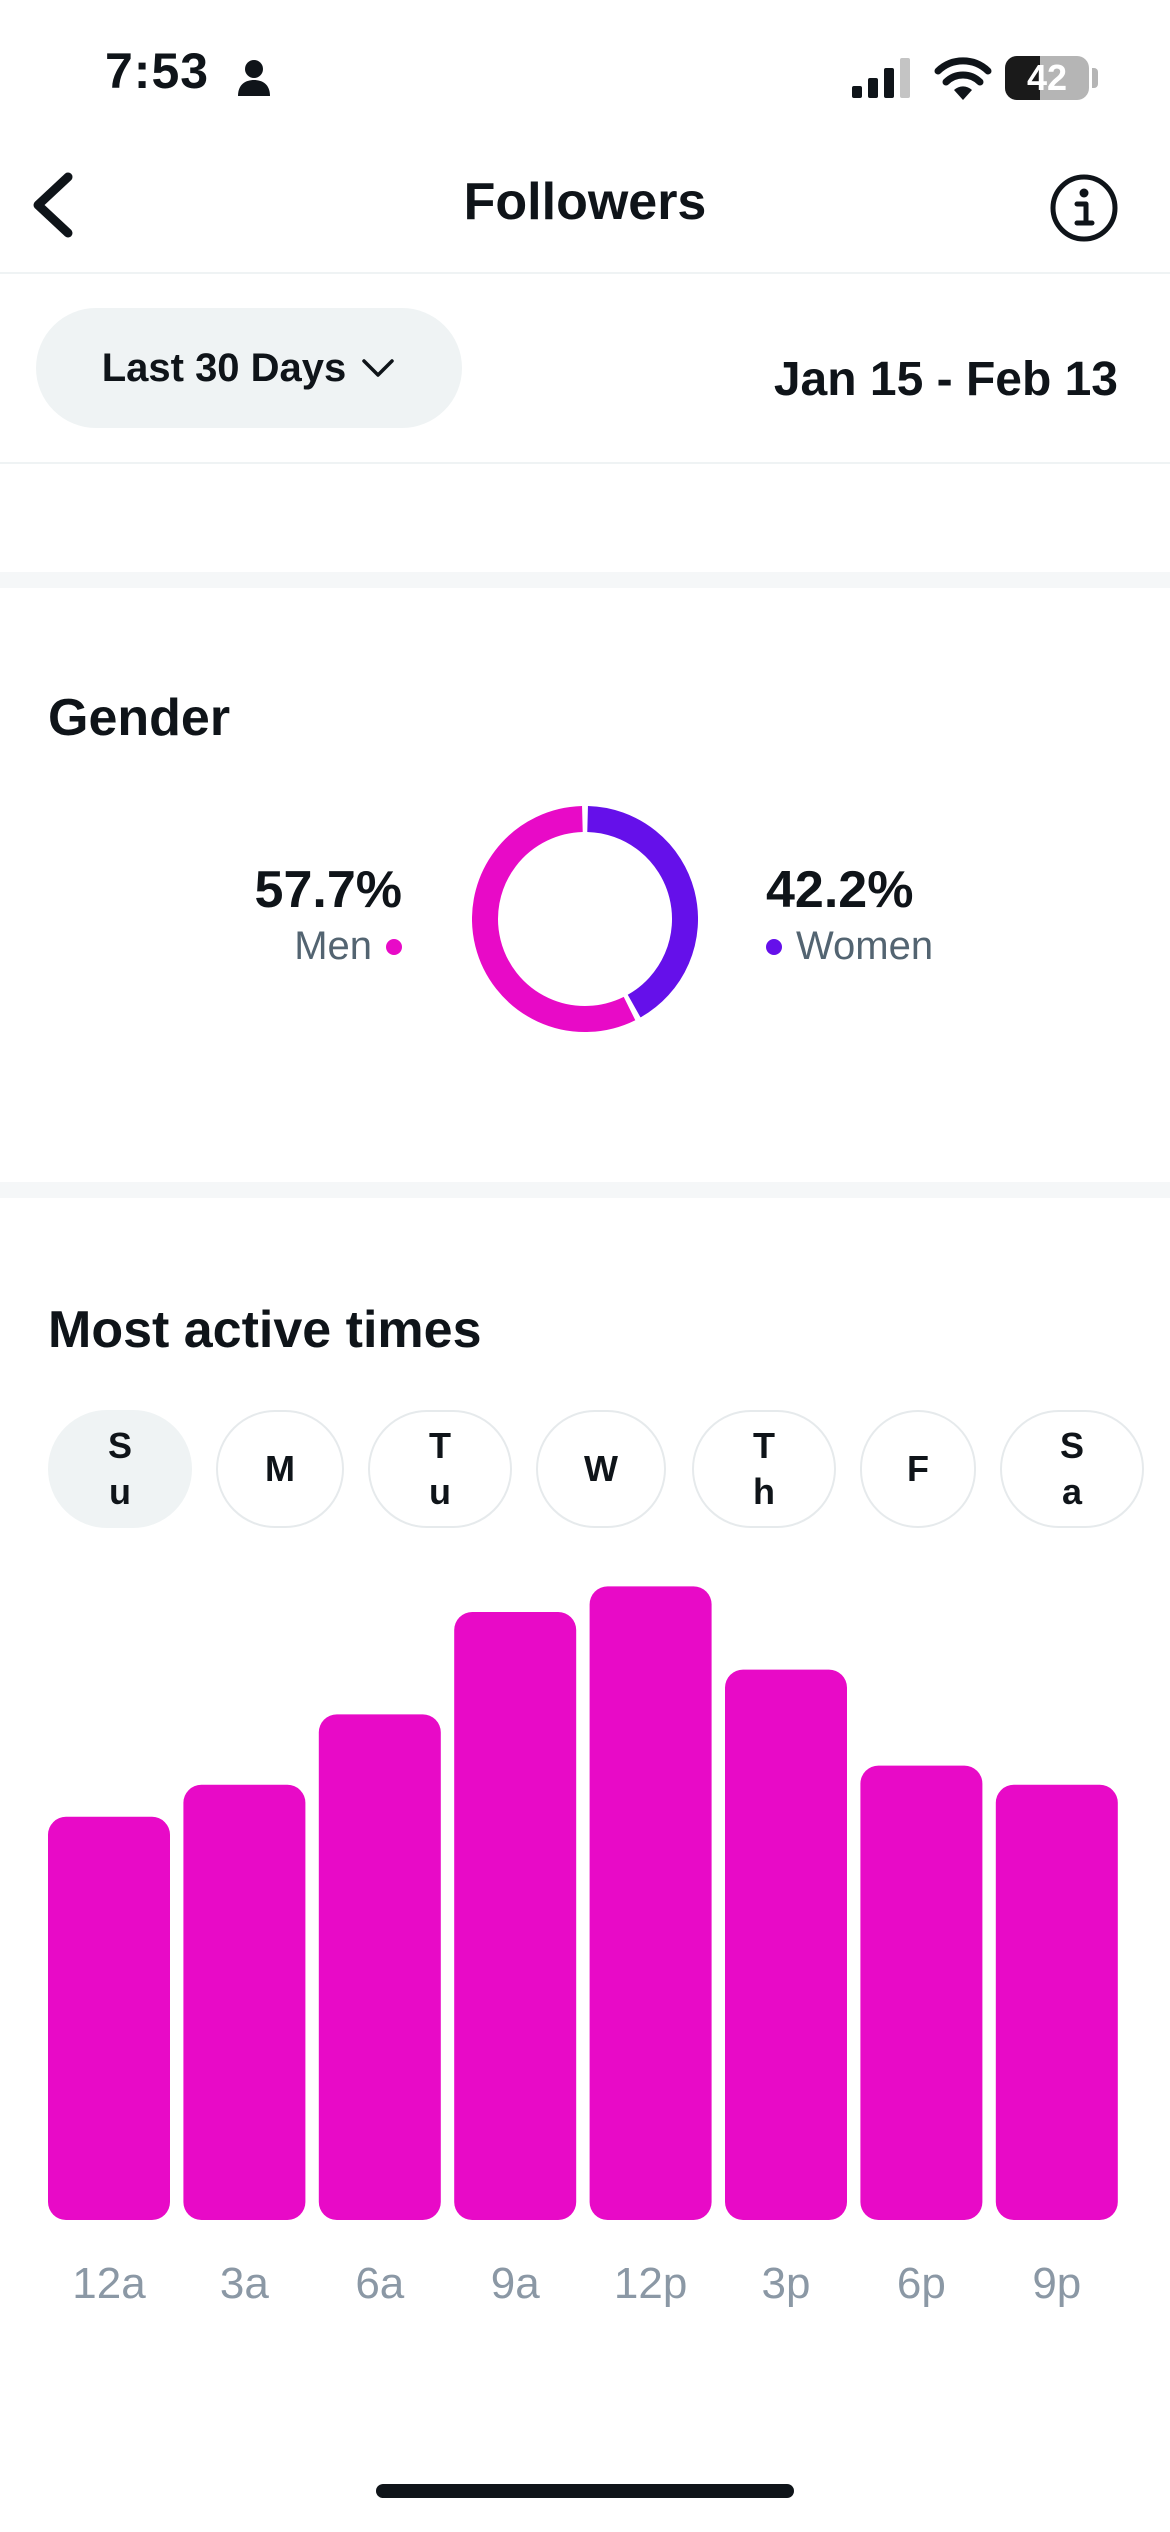 This screenshot has width=1170, height=2532. I want to click on x-tick-label: 3a, so click(244, 2283).